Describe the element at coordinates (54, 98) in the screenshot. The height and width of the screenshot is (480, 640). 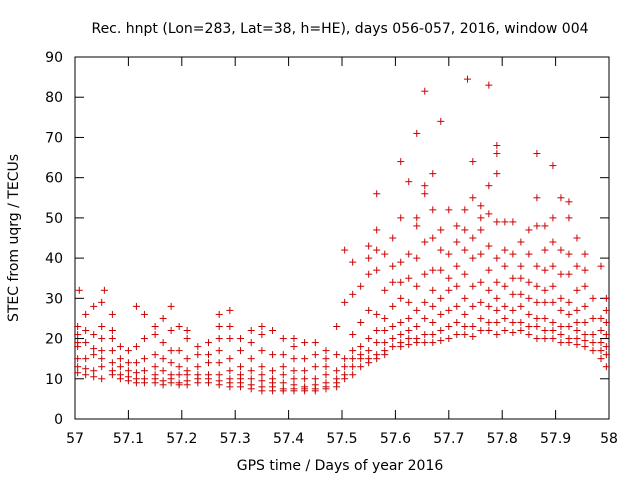
I see `y-tick-label: 80` at that location.